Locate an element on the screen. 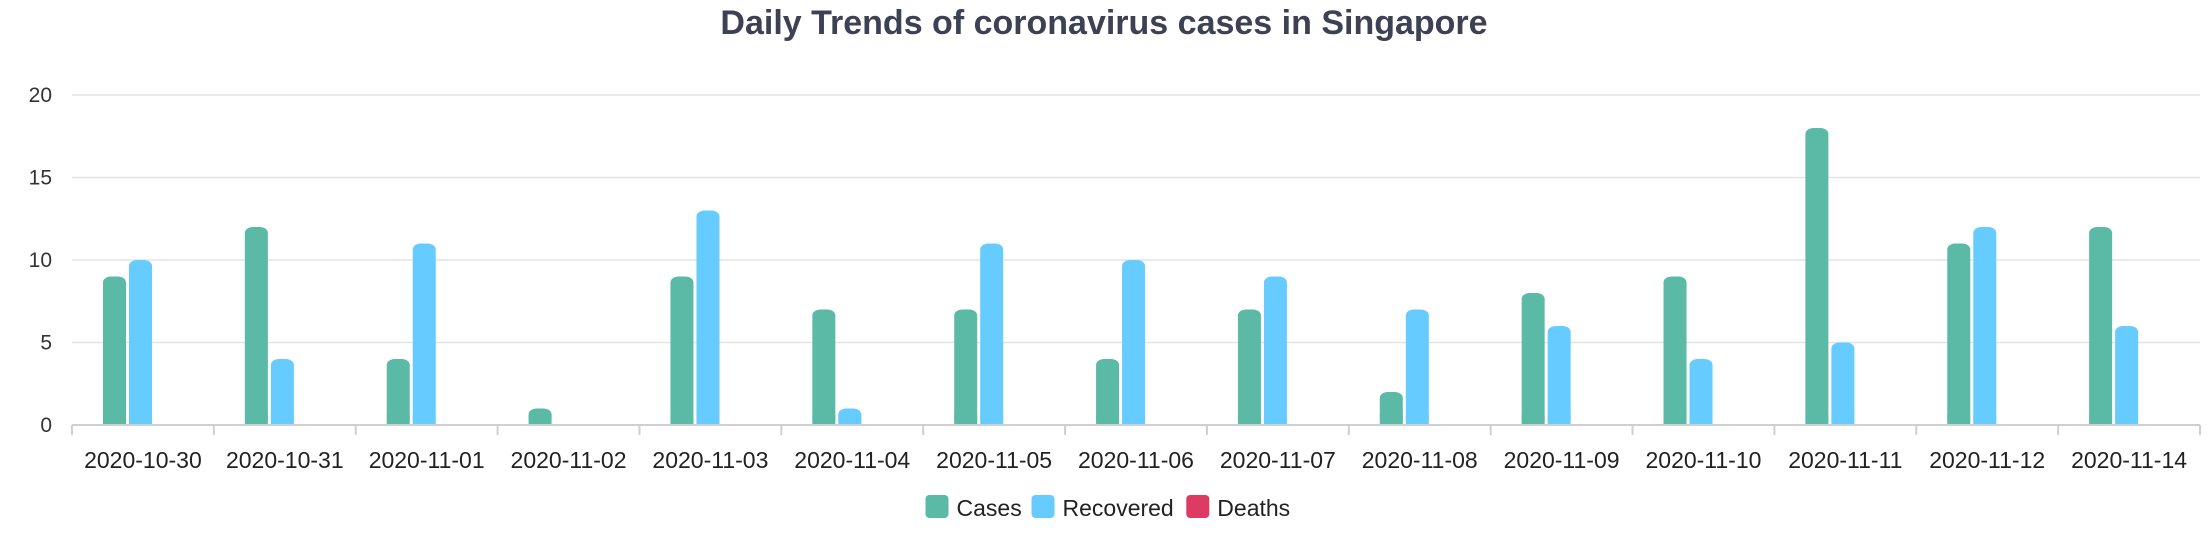 The image size is (2208, 560). legend: Cases Recovered Deaths is located at coordinates (1107, 508).